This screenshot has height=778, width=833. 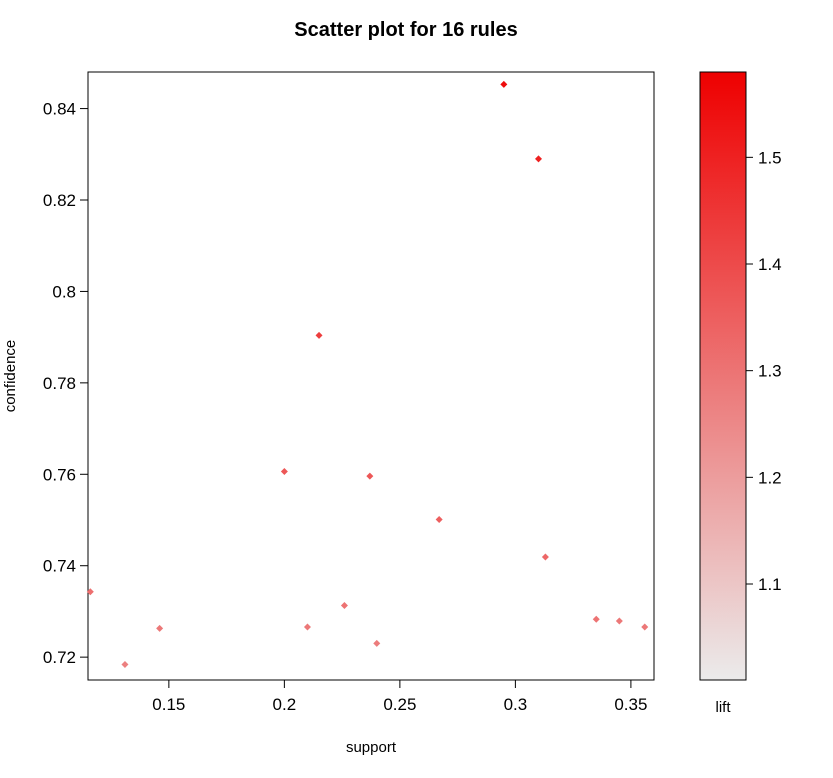 What do you see at coordinates (724, 707) in the screenshot?
I see `color-bar-label: lift` at bounding box center [724, 707].